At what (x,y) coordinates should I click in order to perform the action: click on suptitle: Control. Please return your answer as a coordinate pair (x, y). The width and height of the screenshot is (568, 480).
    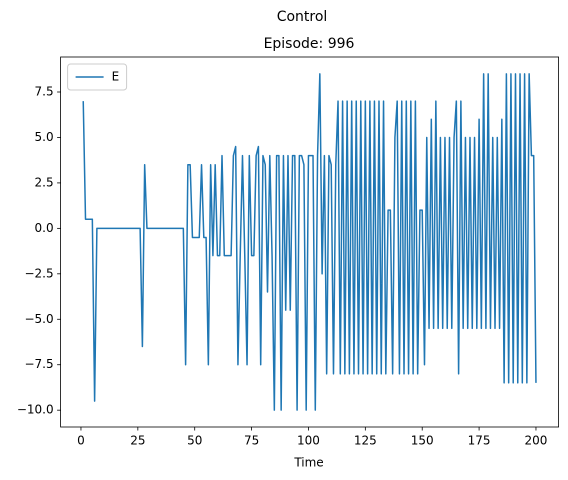
    Looking at the image, I should click on (302, 17).